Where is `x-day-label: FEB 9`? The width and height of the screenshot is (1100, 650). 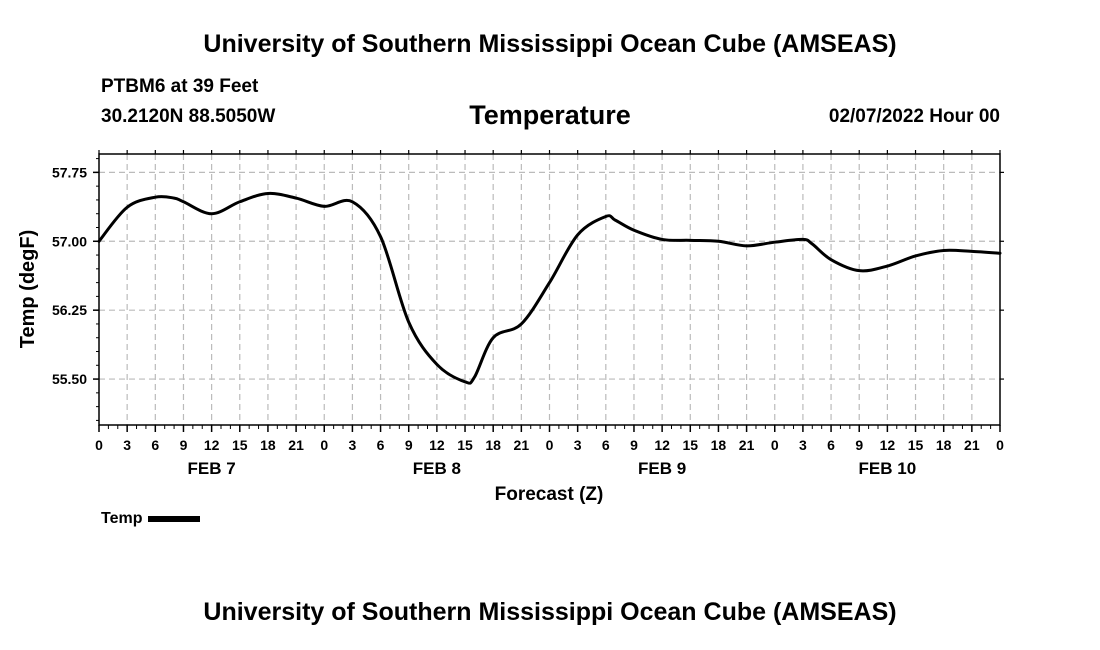 x-day-label: FEB 9 is located at coordinates (662, 468).